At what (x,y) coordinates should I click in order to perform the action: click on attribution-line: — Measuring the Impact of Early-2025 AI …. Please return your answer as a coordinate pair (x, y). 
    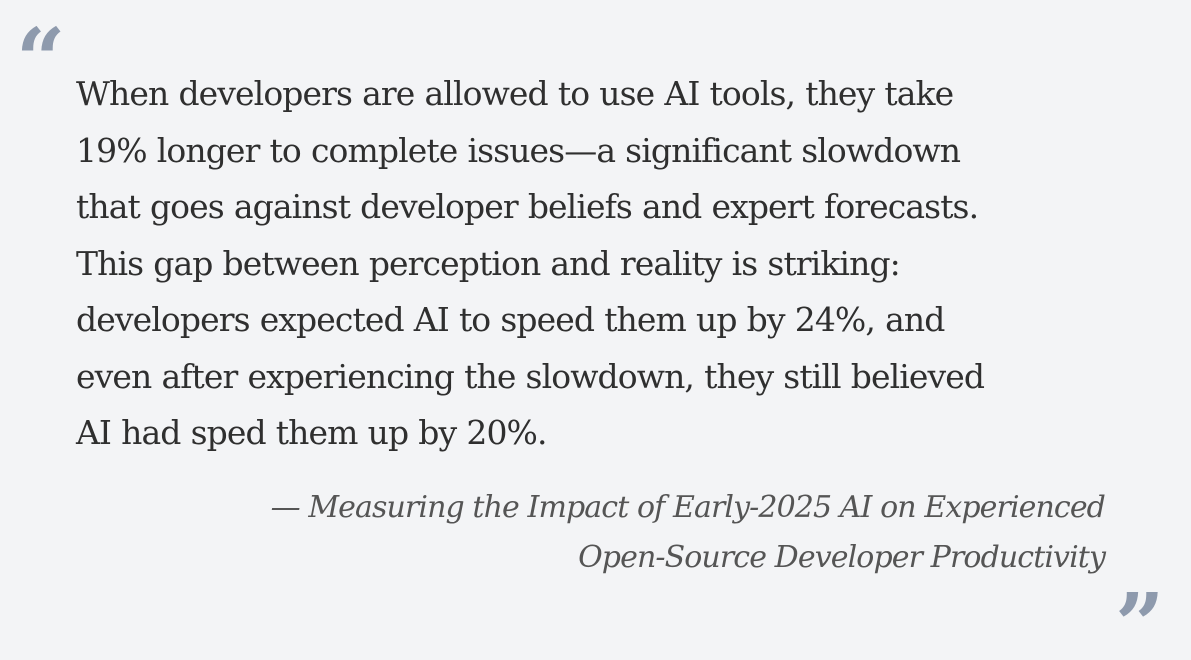
    Looking at the image, I should click on (688, 507).